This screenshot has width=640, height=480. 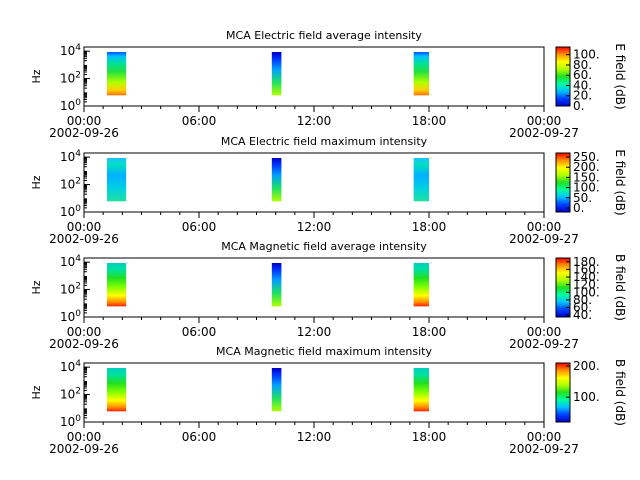 What do you see at coordinates (582, 198) in the screenshot?
I see `colorbar-tick-label: 50.` at bounding box center [582, 198].